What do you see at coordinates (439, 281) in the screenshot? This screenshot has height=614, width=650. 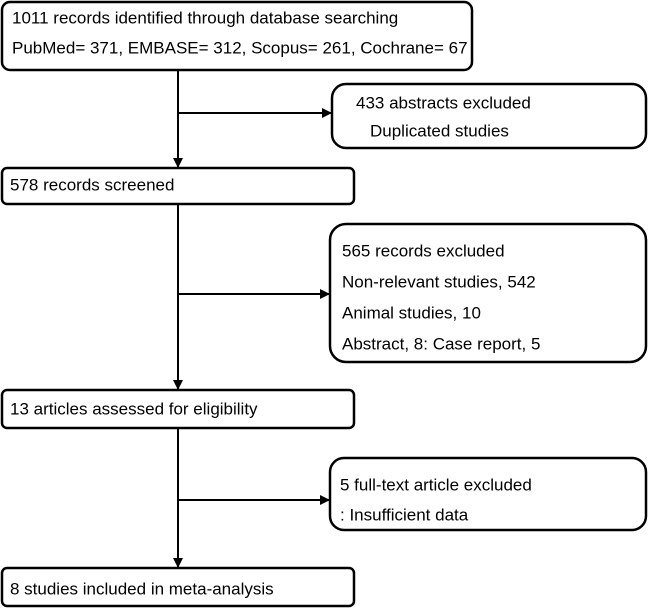 I see `node-text: Non-relevant studies, 542` at bounding box center [439, 281].